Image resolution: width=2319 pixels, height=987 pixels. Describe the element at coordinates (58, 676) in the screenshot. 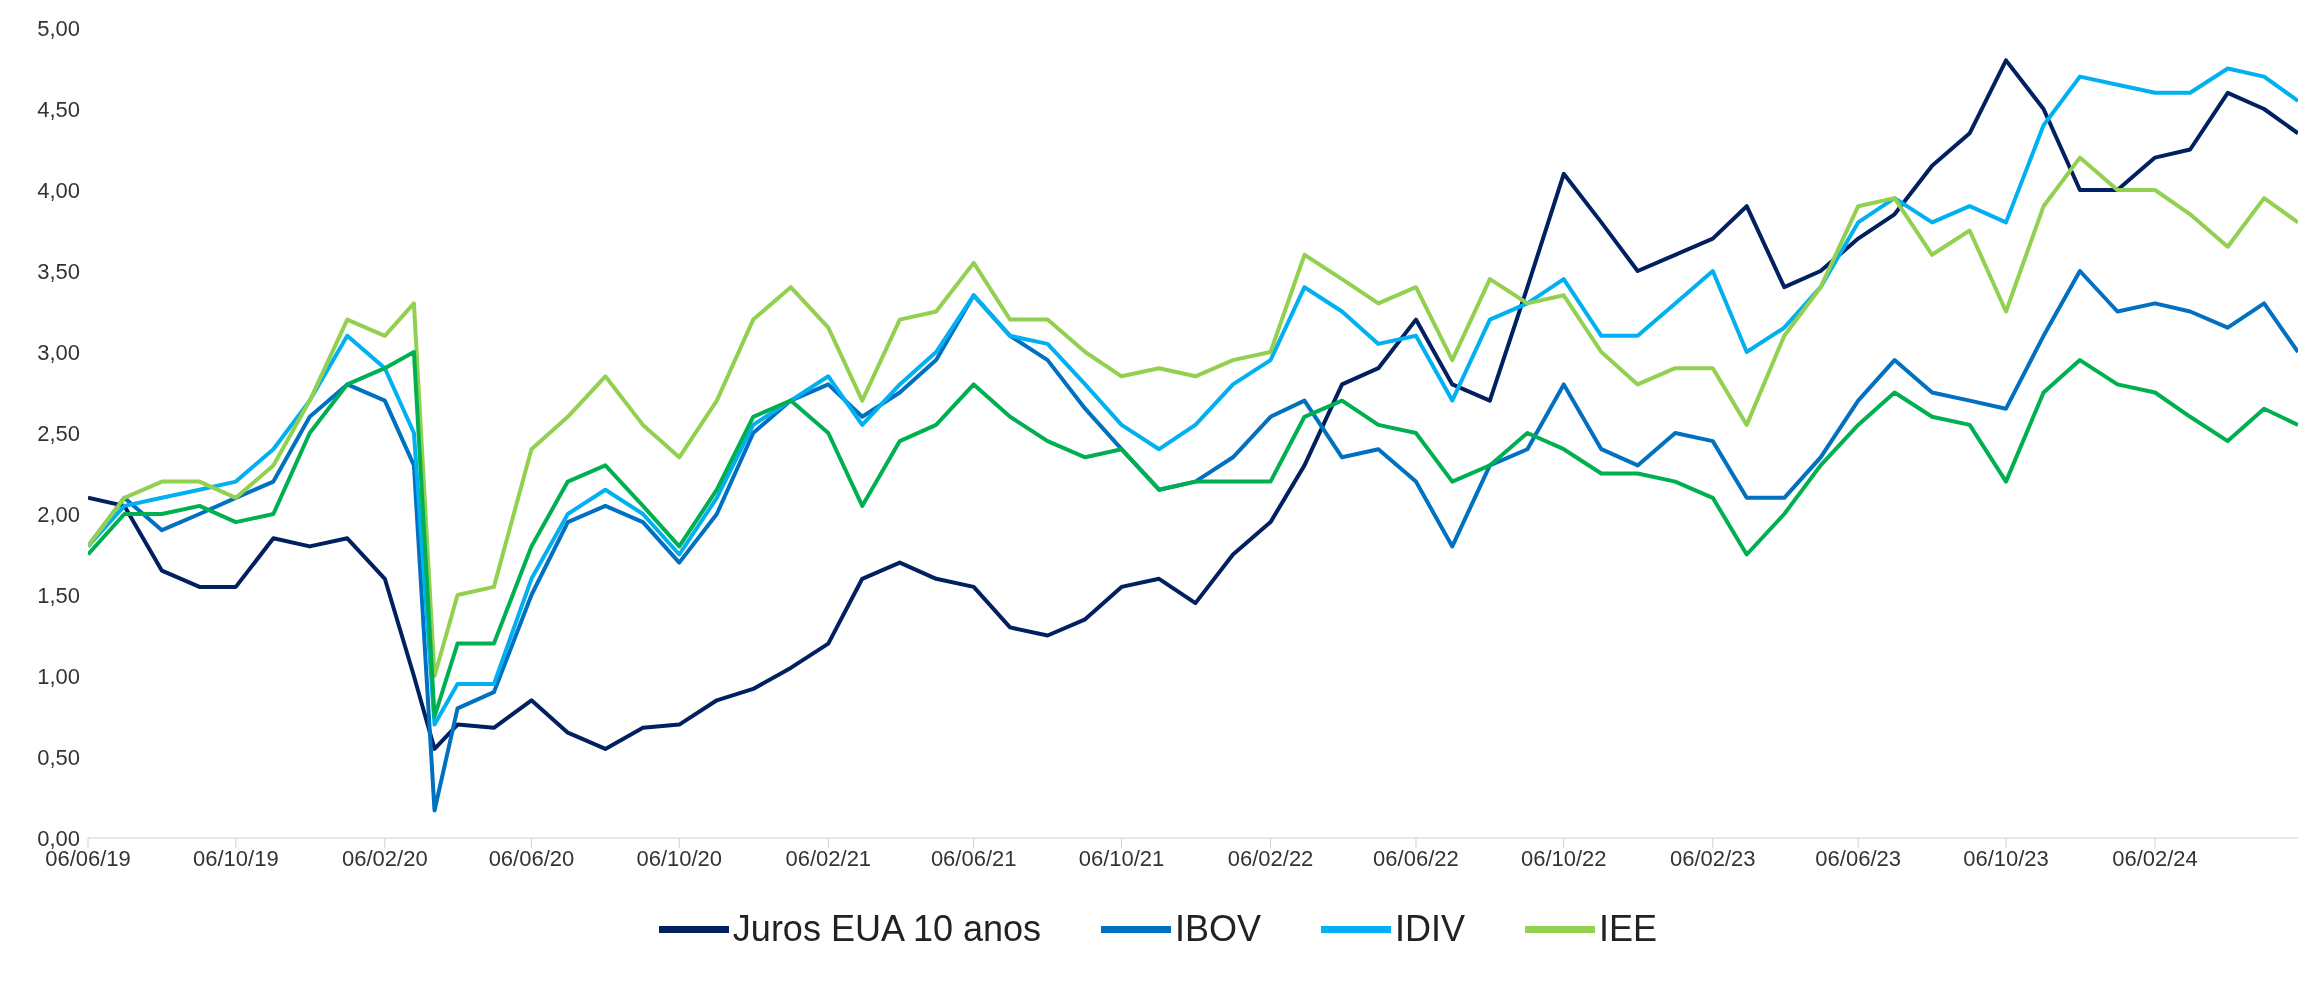

I see `y-tick-label: 1,00` at that location.